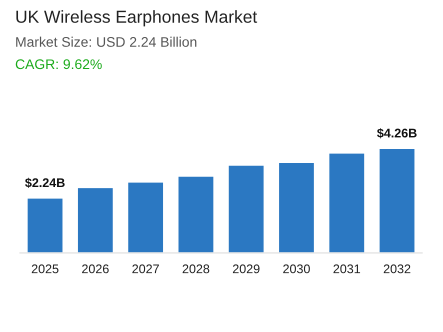 The height and width of the screenshot is (332, 443). I want to click on x-tick-label: 2027, so click(145, 269).